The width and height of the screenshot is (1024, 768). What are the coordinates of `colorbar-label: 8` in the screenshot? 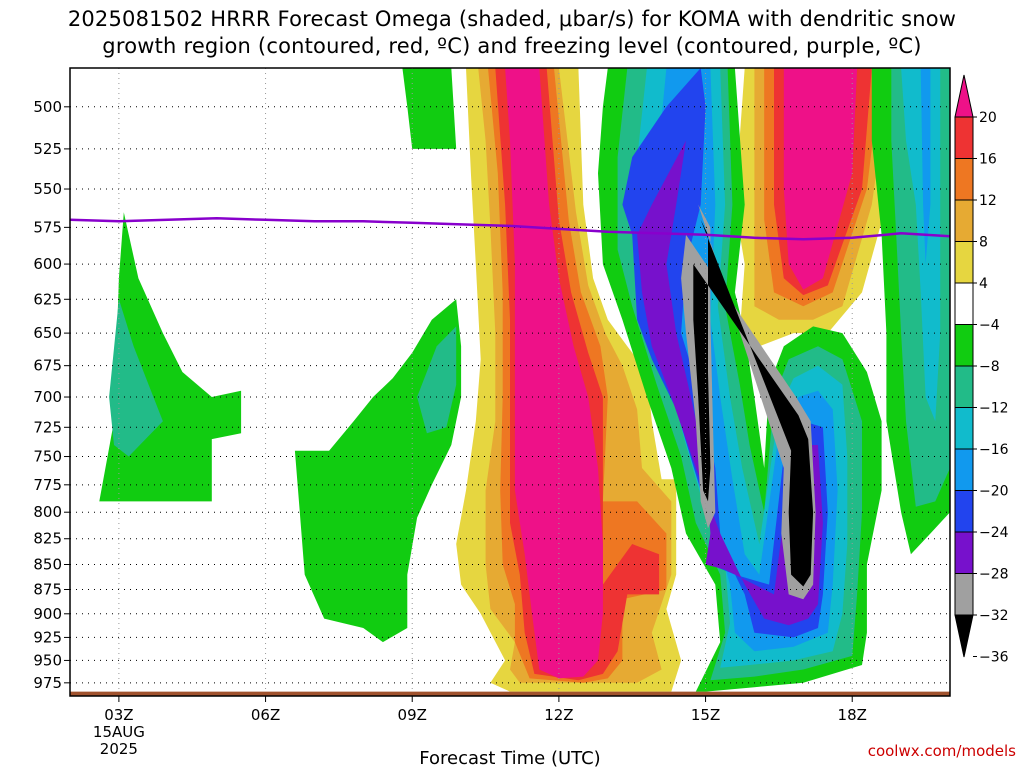 It's located at (983, 243).